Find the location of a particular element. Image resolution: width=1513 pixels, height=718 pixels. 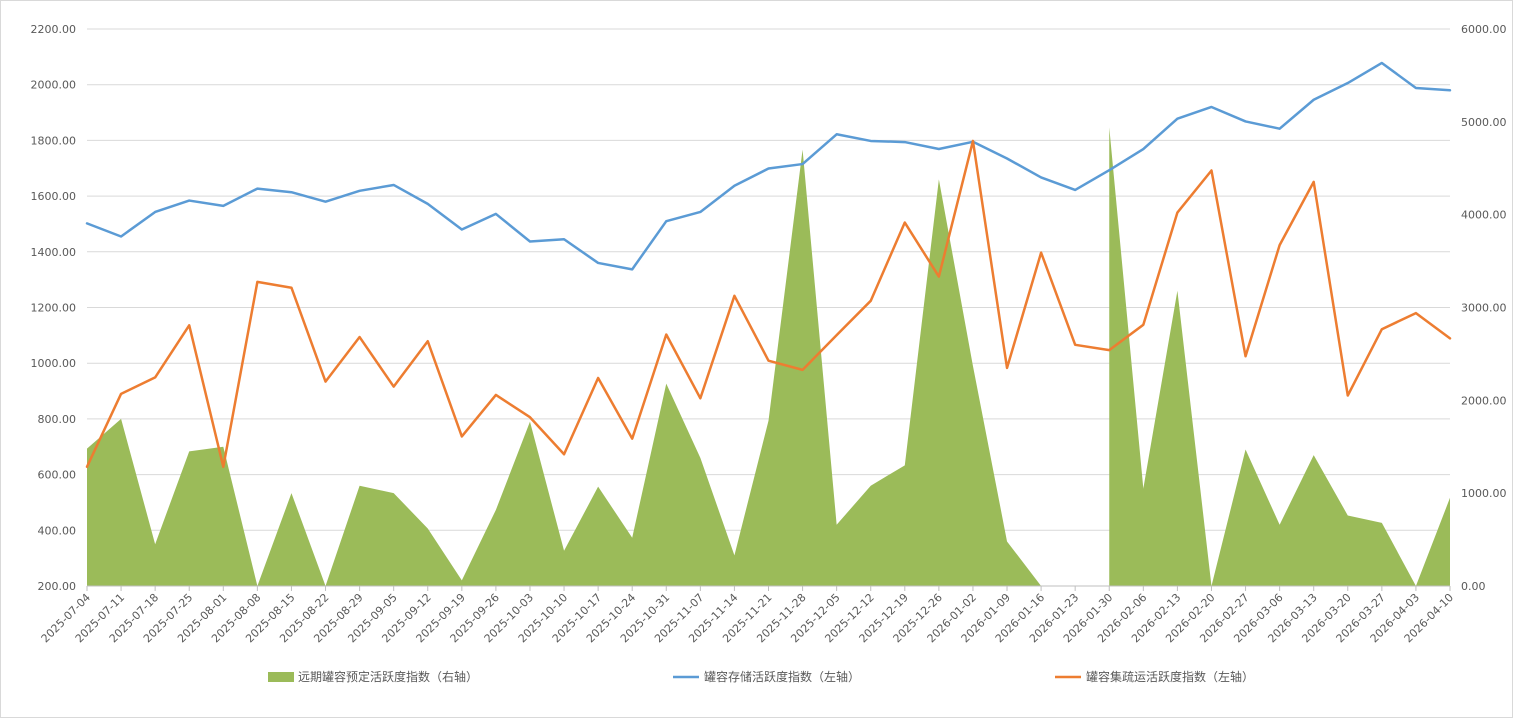

right-axis-tick-label: 1000.00 is located at coordinates (1484, 493).